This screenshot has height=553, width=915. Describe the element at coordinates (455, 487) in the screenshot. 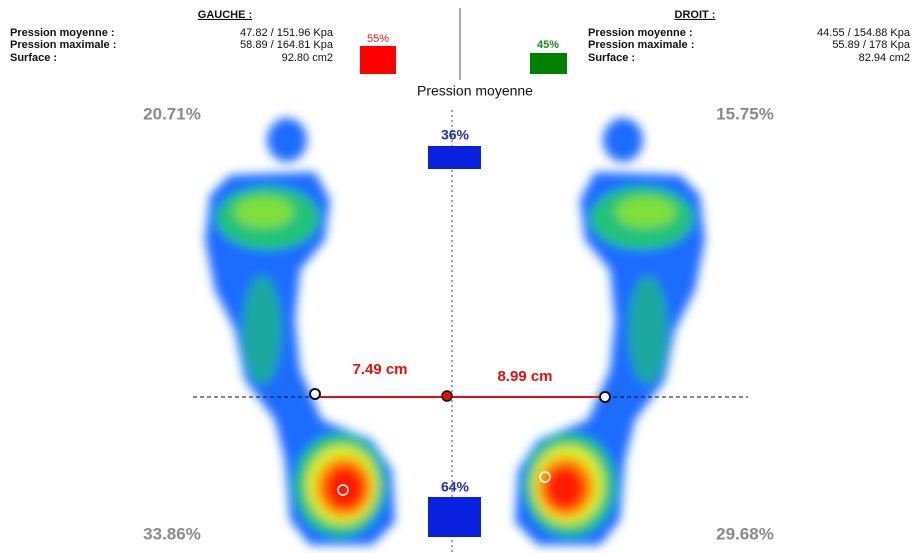

I see `back-percent: 64%` at that location.